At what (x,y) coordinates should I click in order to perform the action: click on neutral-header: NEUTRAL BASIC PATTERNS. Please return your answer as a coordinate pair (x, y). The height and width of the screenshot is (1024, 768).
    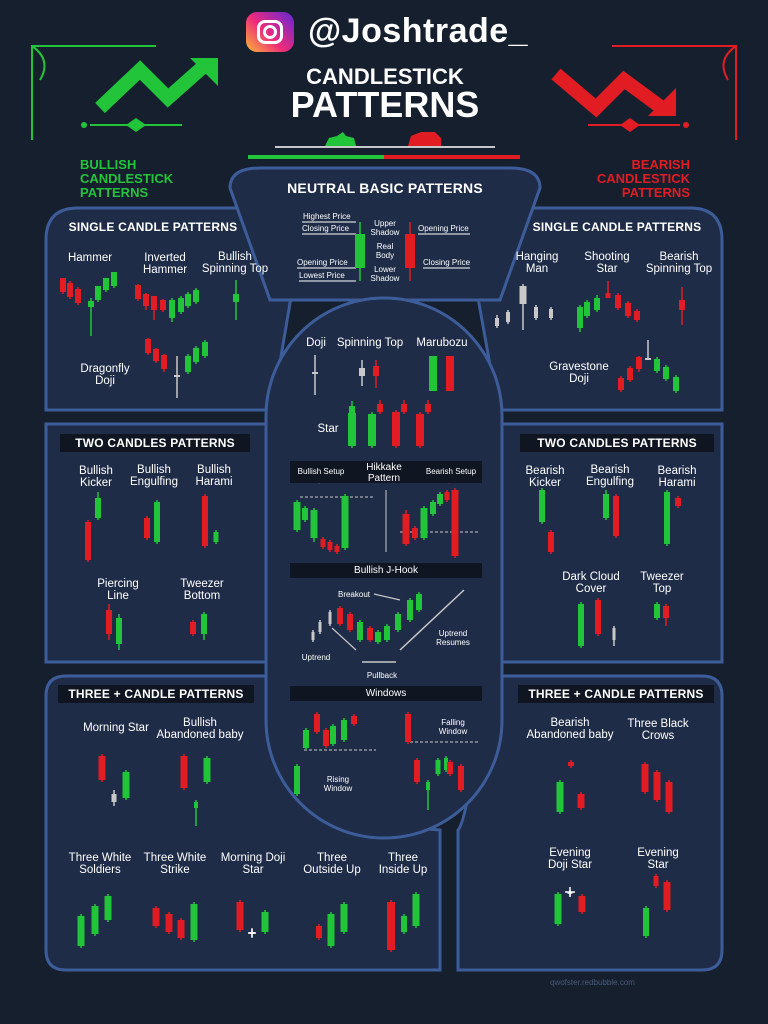
    Looking at the image, I should click on (385, 188).